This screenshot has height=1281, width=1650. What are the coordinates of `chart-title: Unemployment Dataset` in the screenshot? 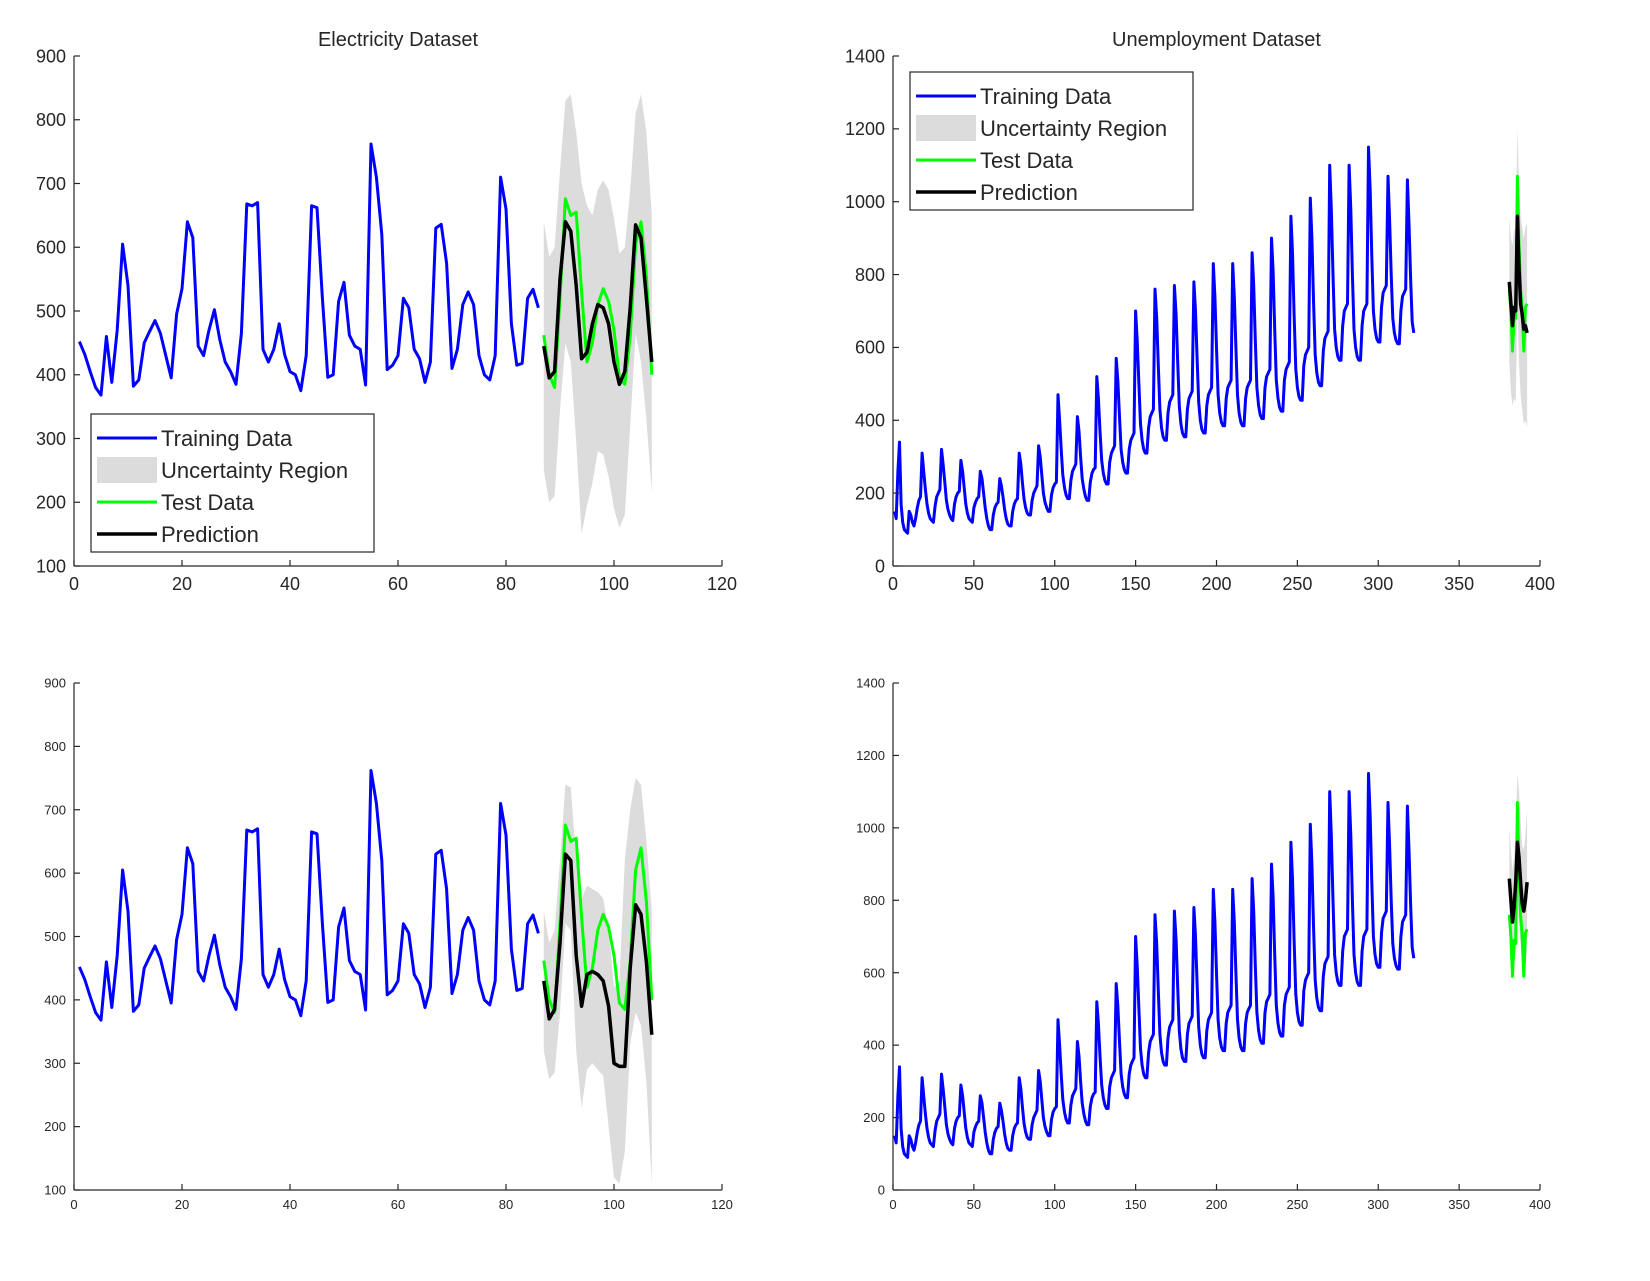 It's located at (1216, 40).